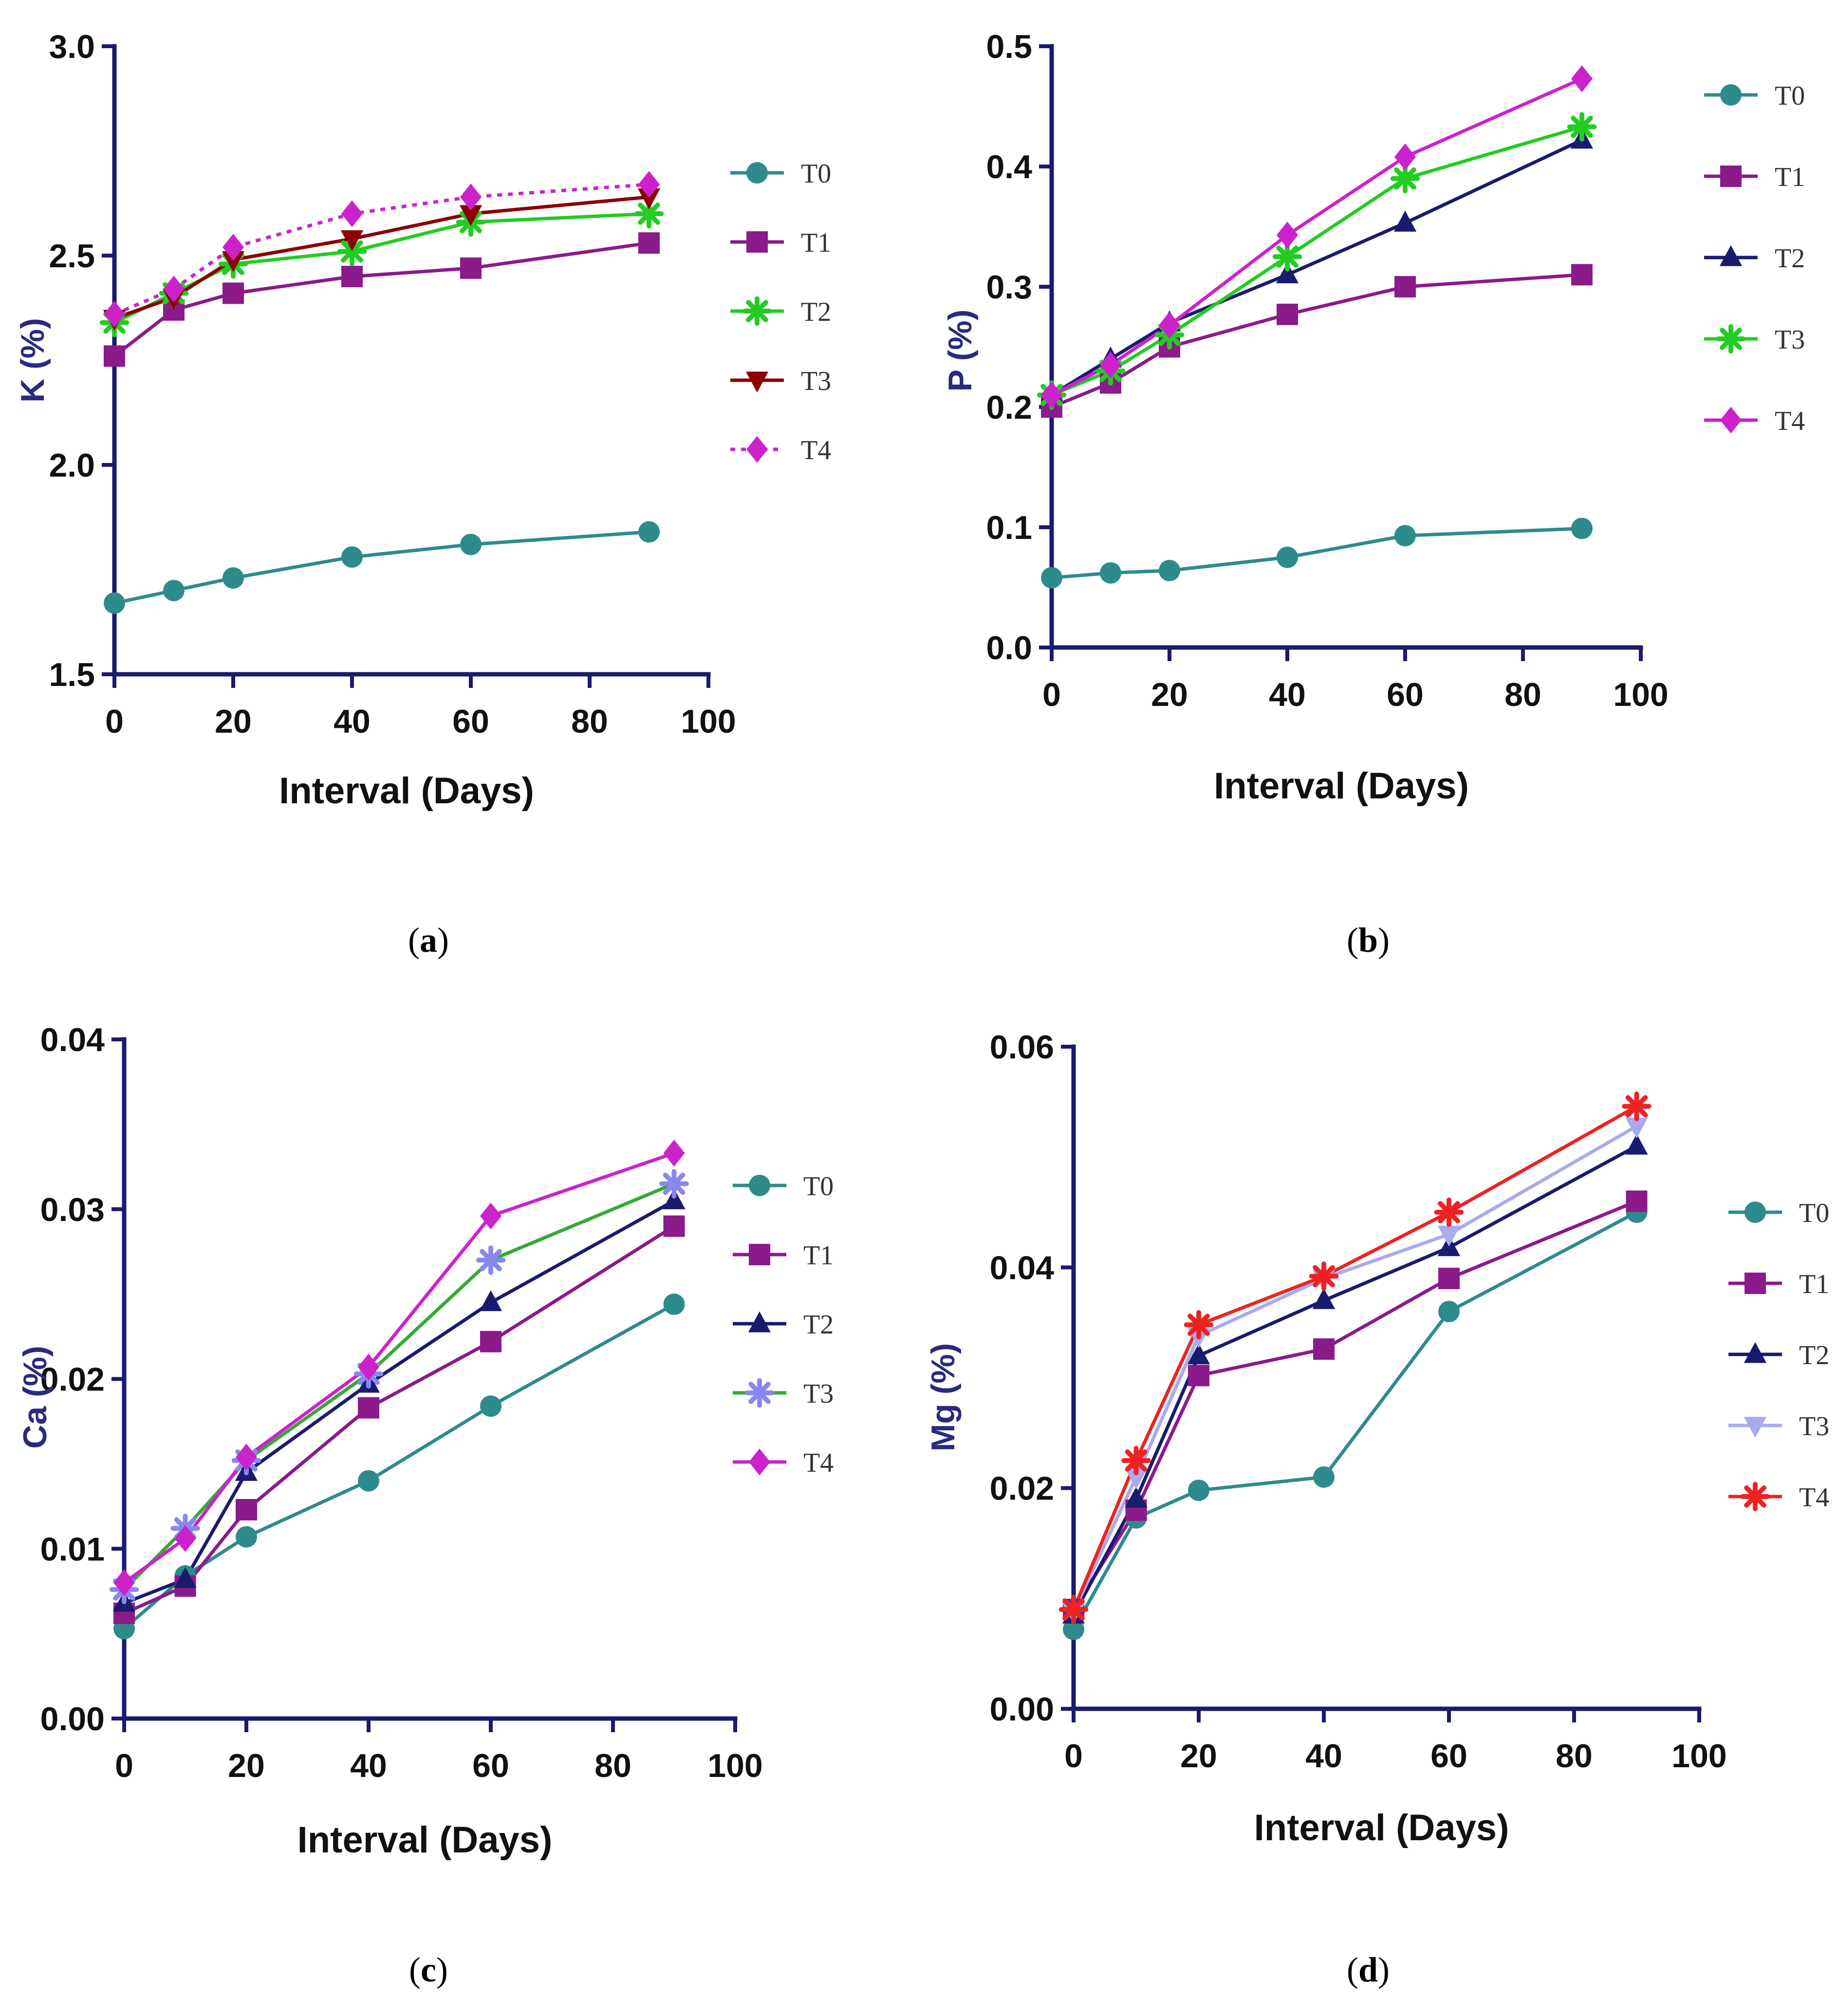 This screenshot has height=2016, width=1837. I want to click on y-tick-label: 2.5, so click(72, 256).